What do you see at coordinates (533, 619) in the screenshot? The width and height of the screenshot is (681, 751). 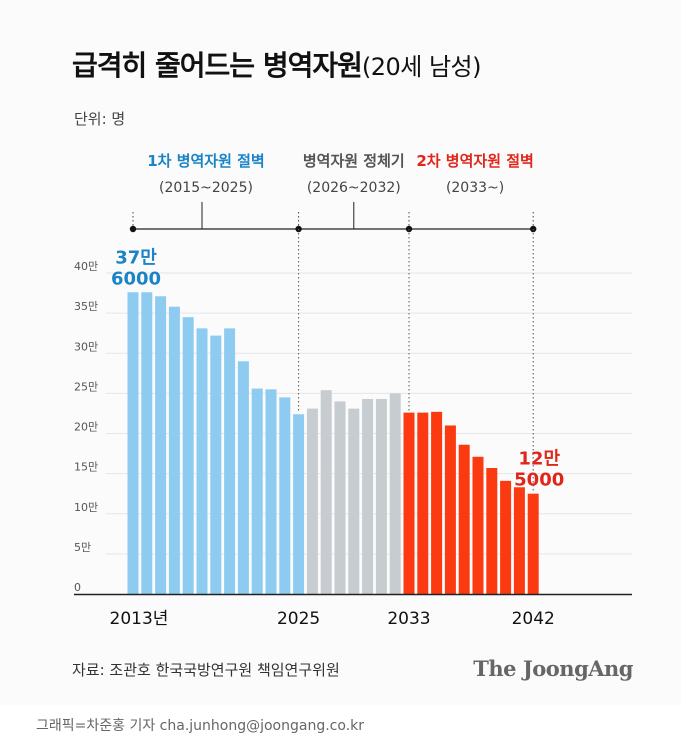 I see `x-tick-label: 2042` at bounding box center [533, 619].